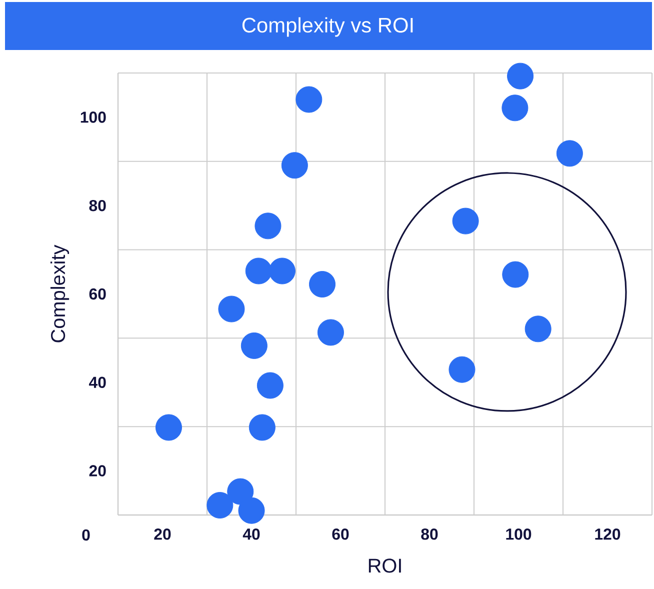  I want to click on y-tick-label: 40, so click(97, 382).